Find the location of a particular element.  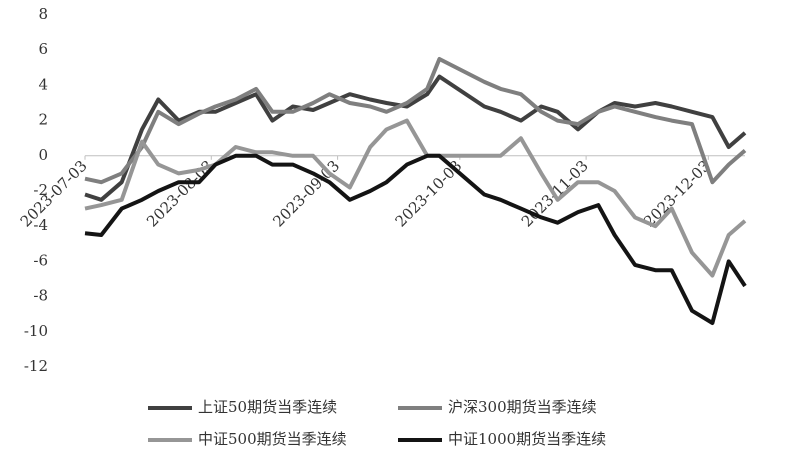

y-tick-label: -12 is located at coordinates (36, 366).